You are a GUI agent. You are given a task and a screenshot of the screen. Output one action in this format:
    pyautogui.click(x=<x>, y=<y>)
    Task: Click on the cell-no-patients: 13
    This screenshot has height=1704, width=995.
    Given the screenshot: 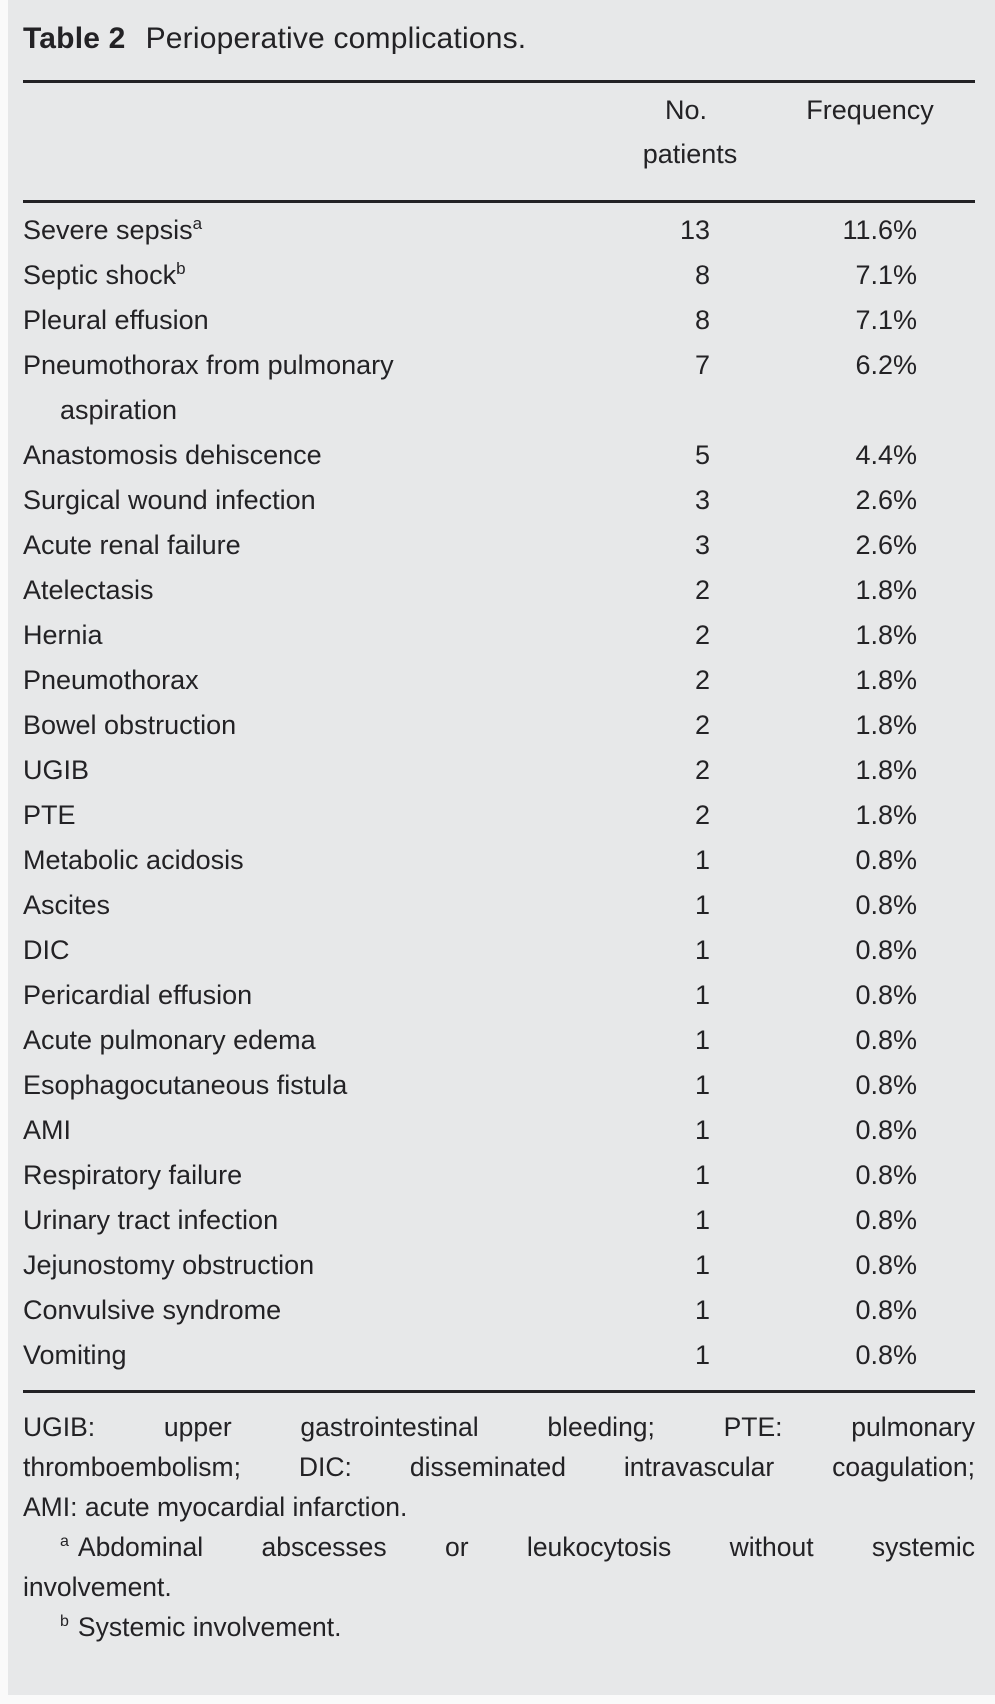 What is the action you would take?
    pyautogui.click(x=694, y=230)
    